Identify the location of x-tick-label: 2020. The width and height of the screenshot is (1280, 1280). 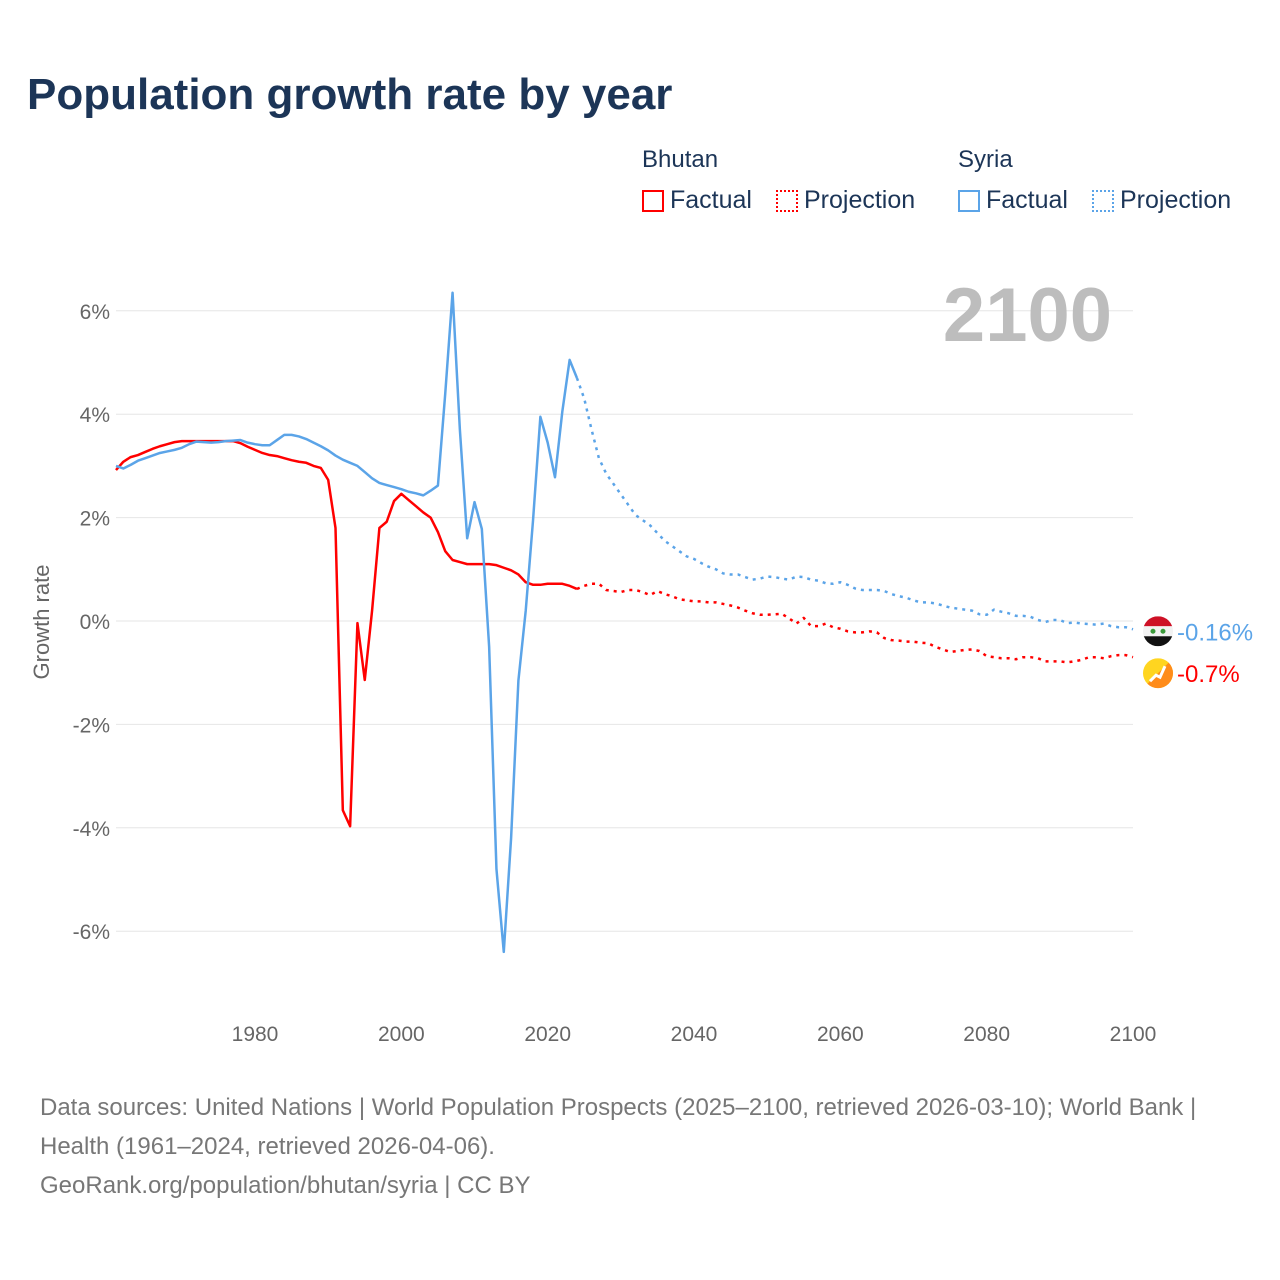
(547, 1034).